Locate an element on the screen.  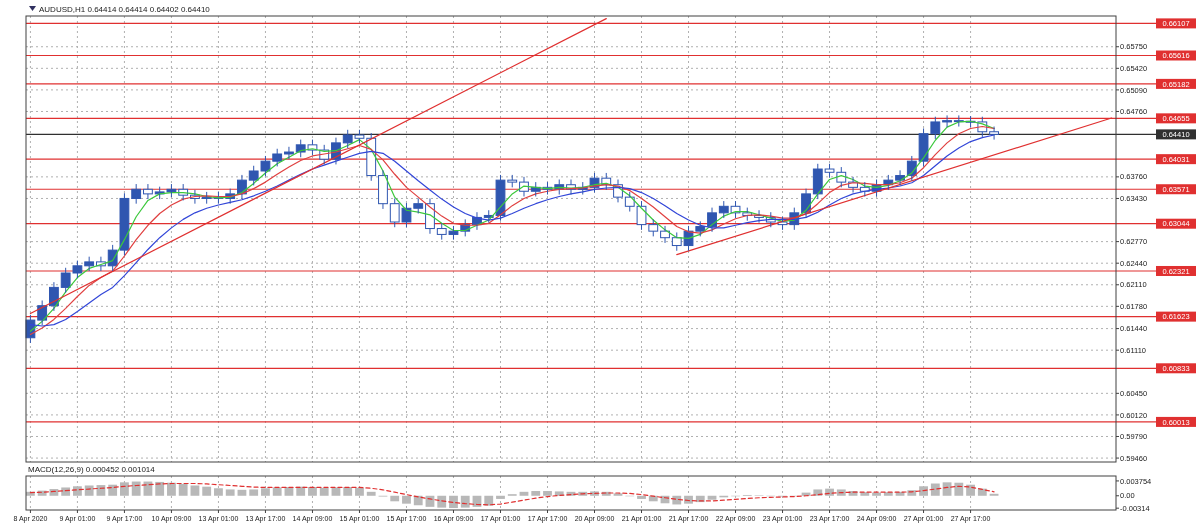
chart-title: MACD(12,26,9) 0.000452 0.001014 is located at coordinates (92, 469).